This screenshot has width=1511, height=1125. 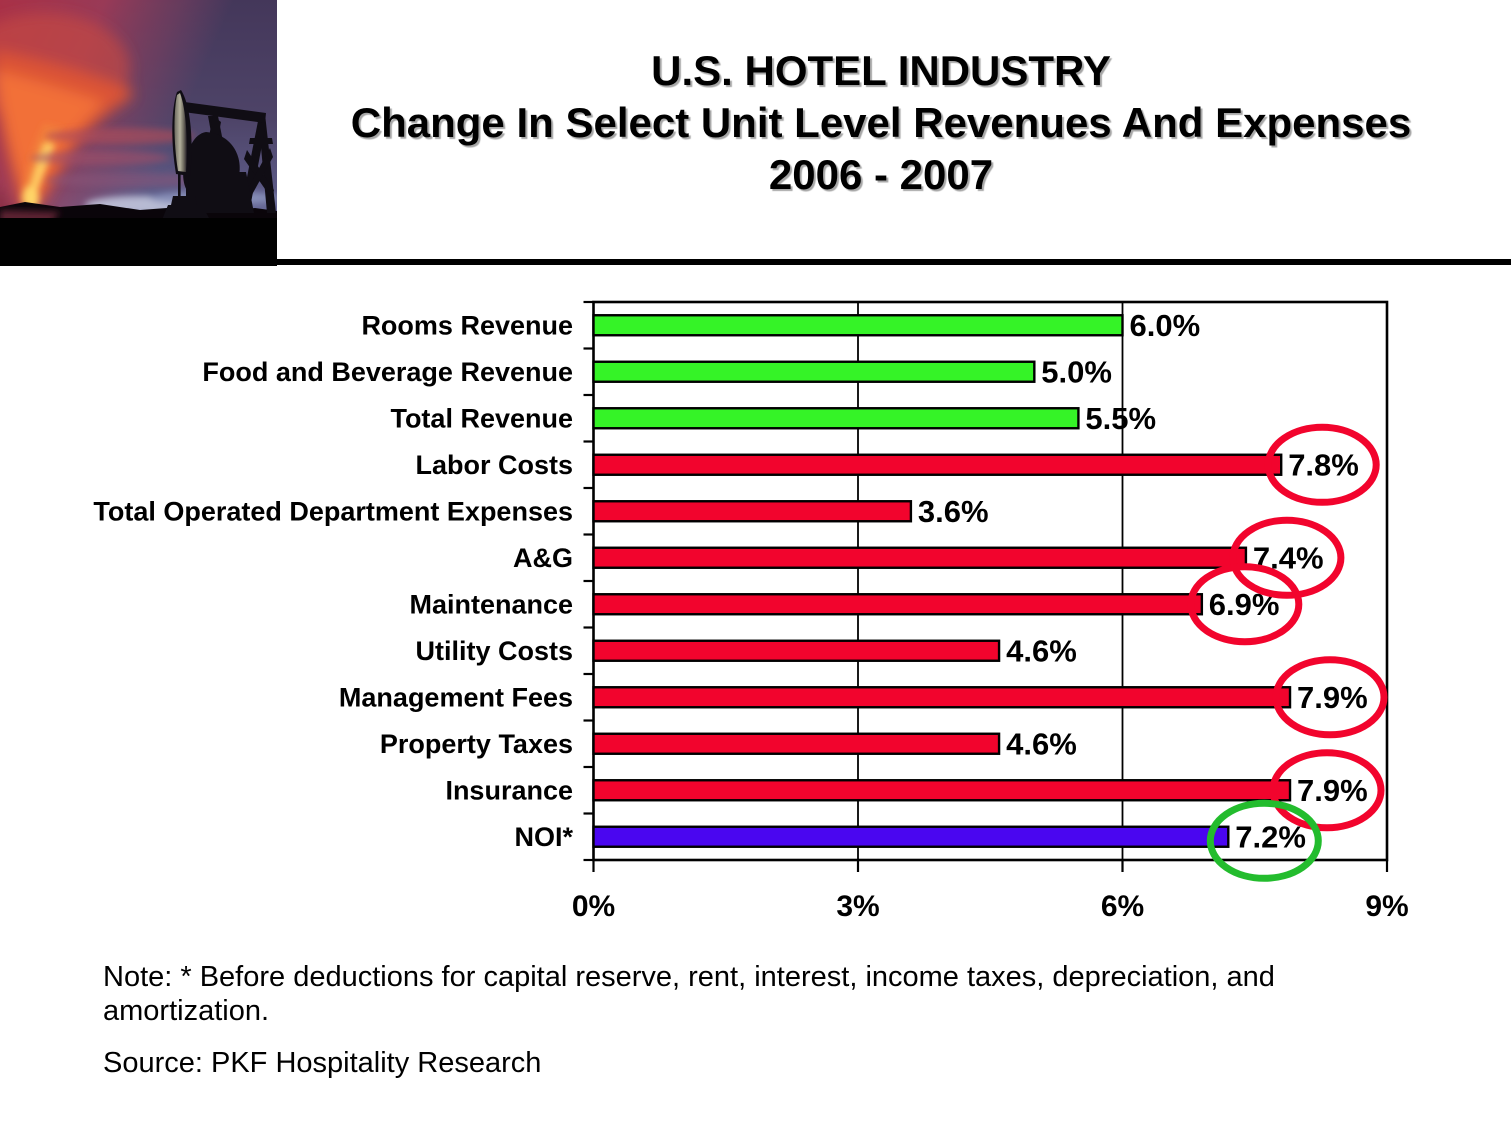 I want to click on svg-text: 6.0%, so click(x=1165, y=325).